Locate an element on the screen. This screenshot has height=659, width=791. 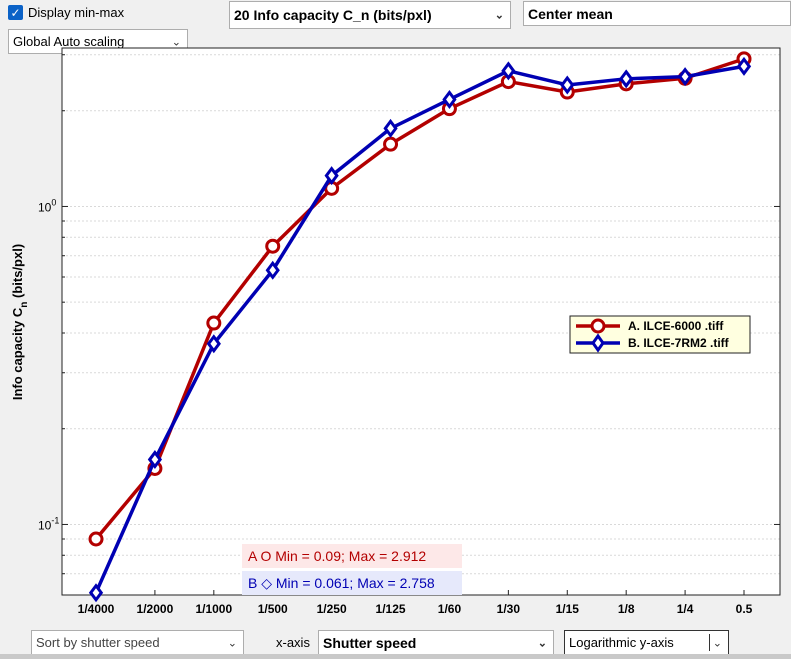
minmax-annotation-b: B ◇ Min = 0.061; Max = 2.758 is located at coordinates (341, 583).